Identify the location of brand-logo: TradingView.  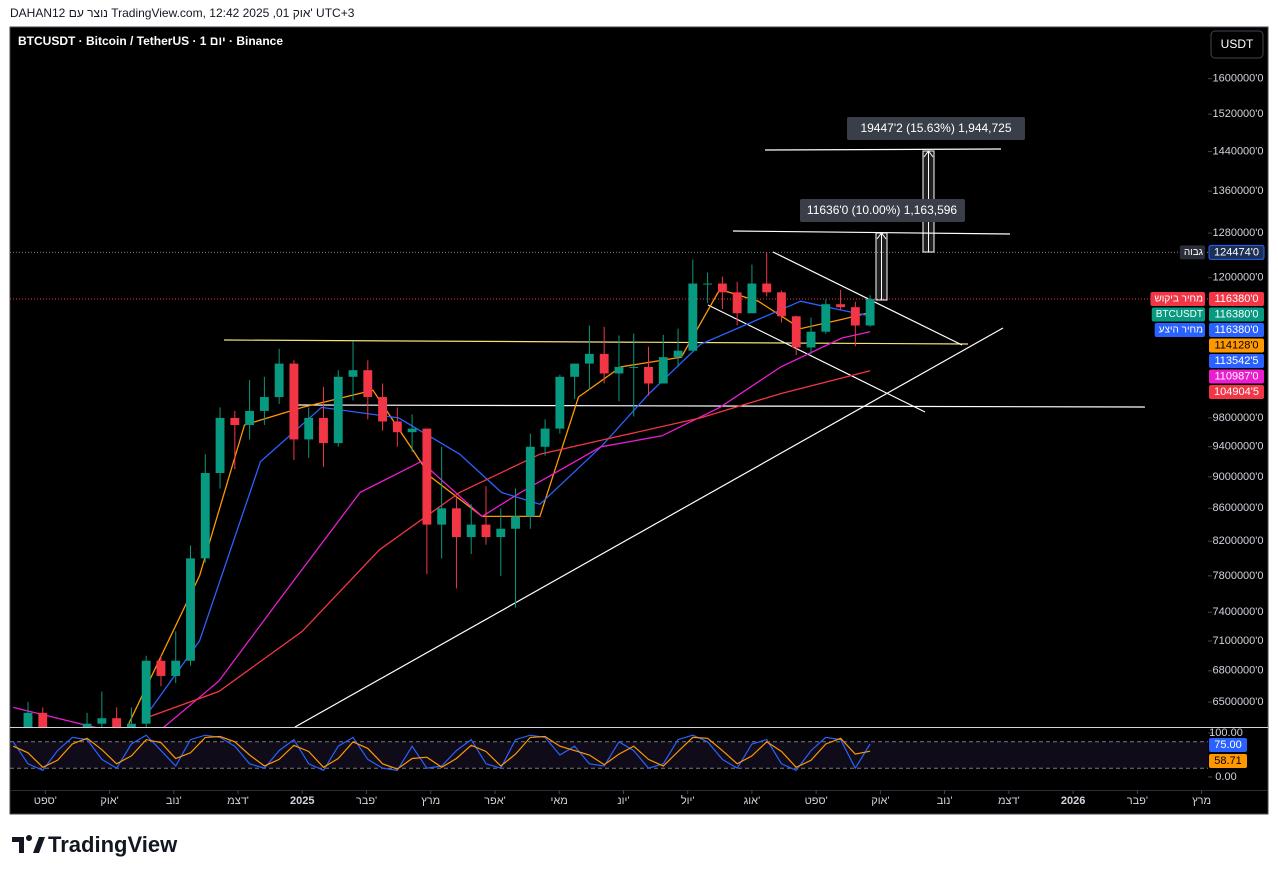
(95, 844).